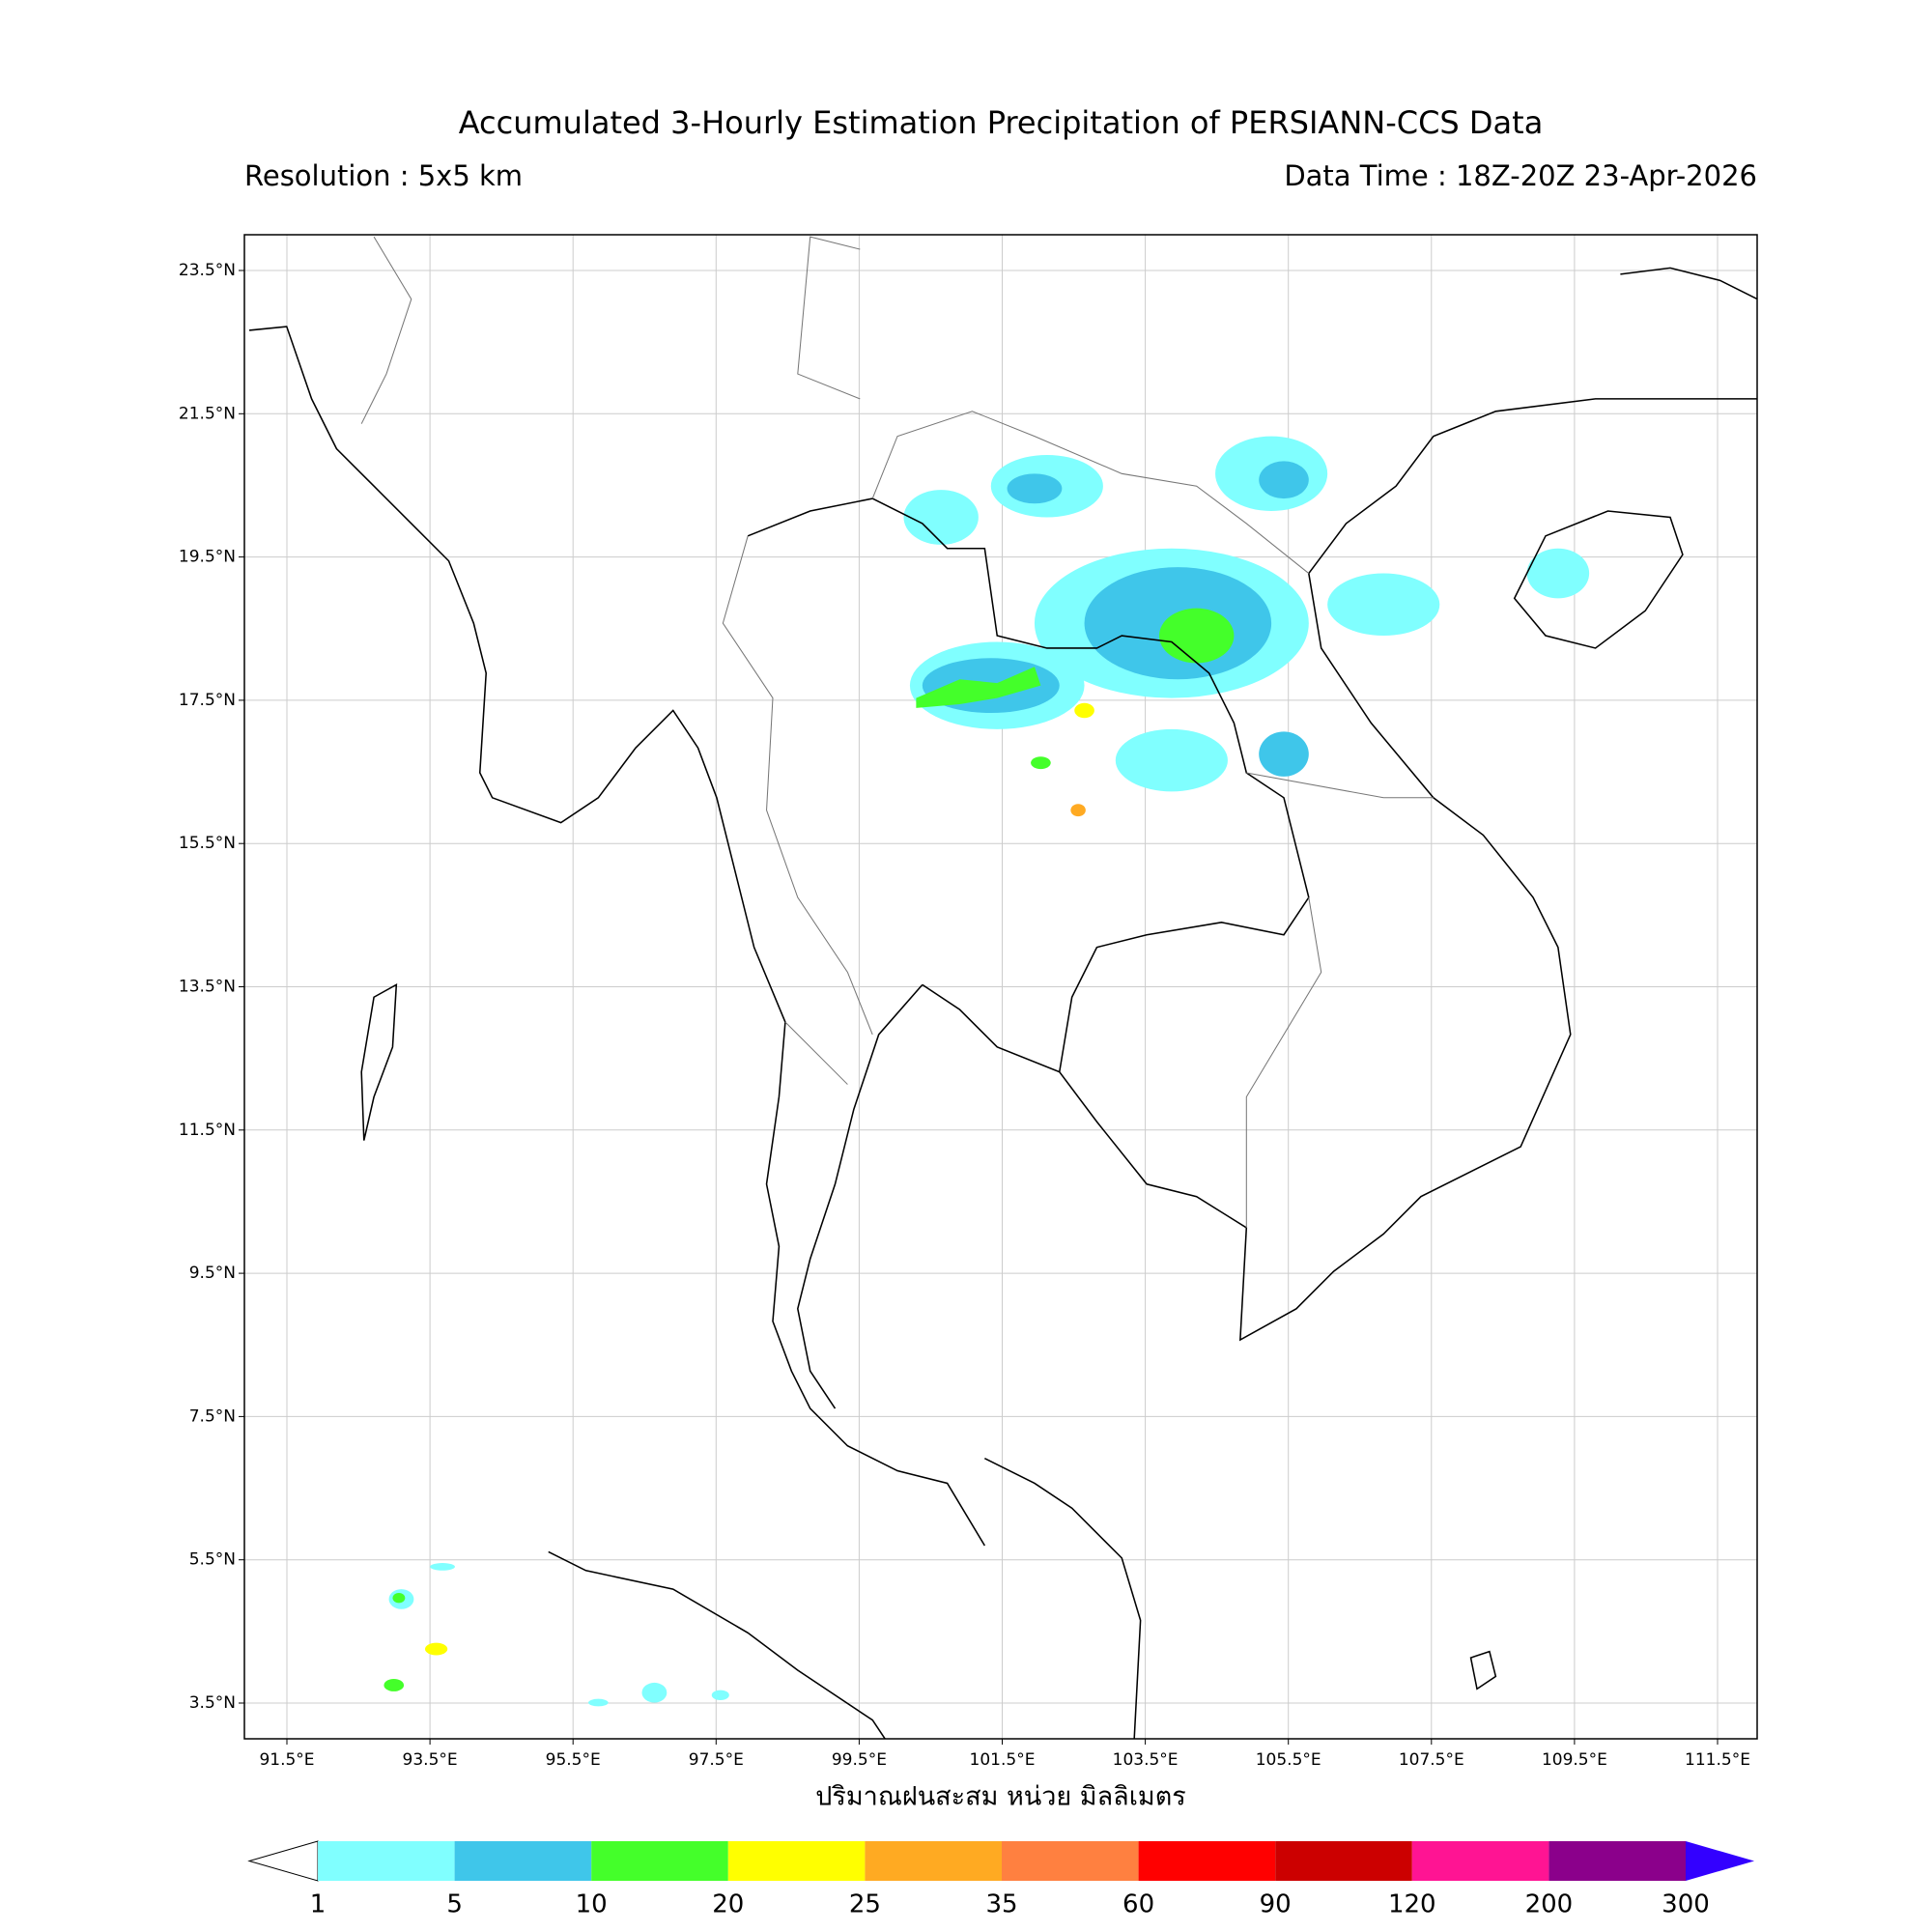 Image resolution: width=1932 pixels, height=1932 pixels. Describe the element at coordinates (283, 1861) in the screenshot. I see `colorbar-under` at that location.